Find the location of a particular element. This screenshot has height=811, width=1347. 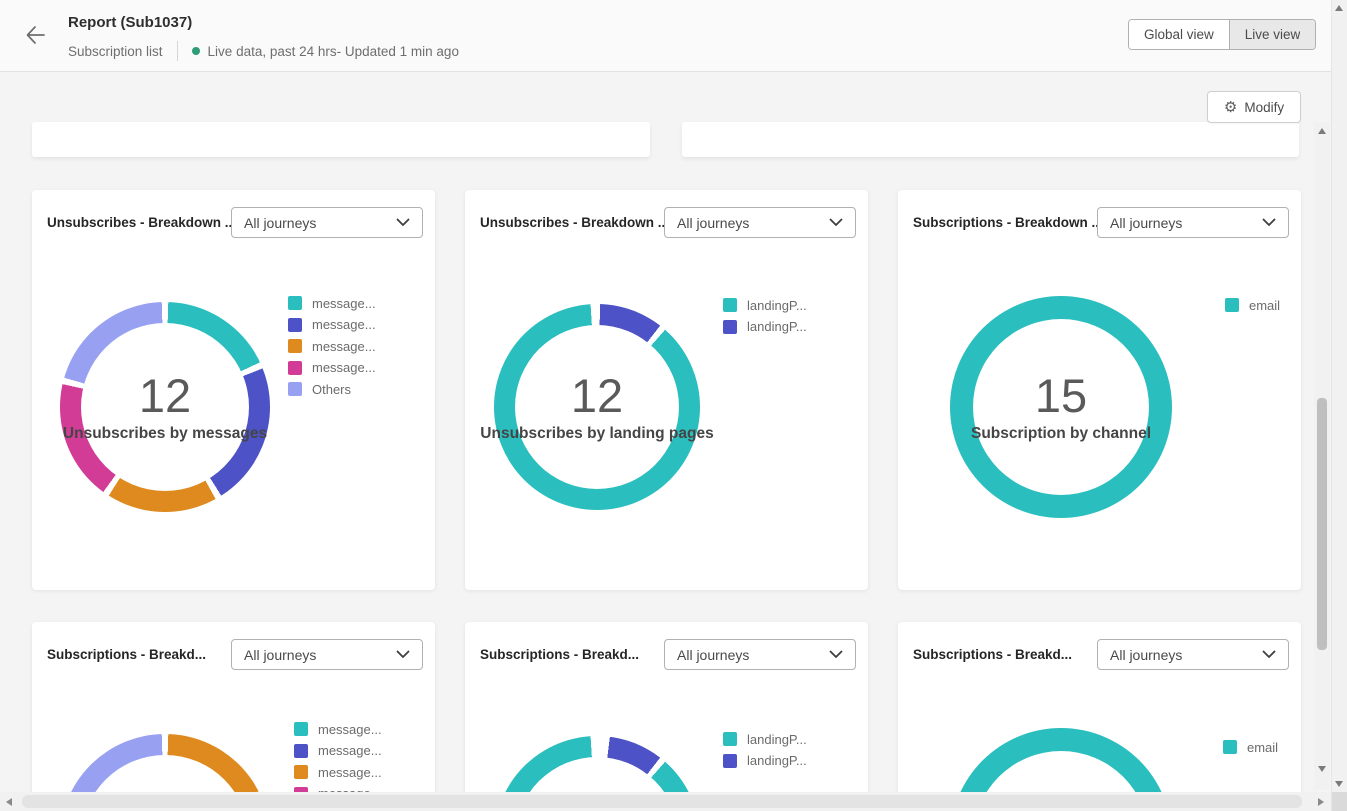

breadcrumb: Subscription list is located at coordinates (115, 51).